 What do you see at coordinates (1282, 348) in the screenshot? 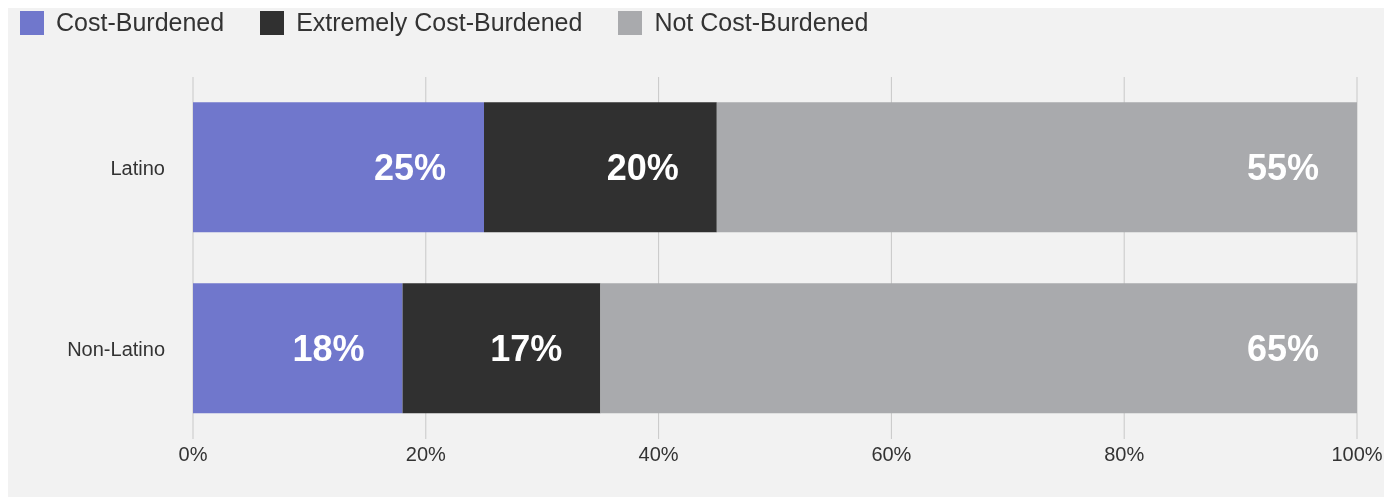
I see `data-label: 65%` at bounding box center [1282, 348].